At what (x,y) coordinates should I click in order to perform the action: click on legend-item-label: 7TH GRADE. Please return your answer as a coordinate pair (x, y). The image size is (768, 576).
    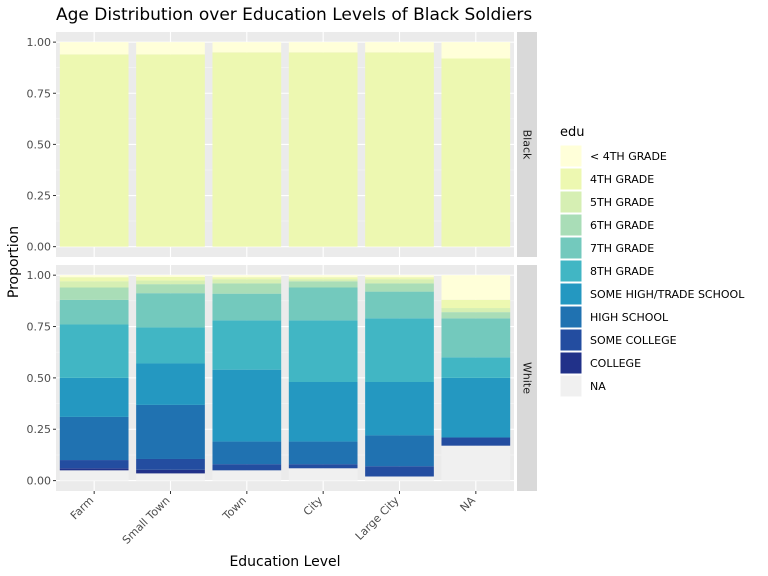
    Looking at the image, I should click on (622, 248).